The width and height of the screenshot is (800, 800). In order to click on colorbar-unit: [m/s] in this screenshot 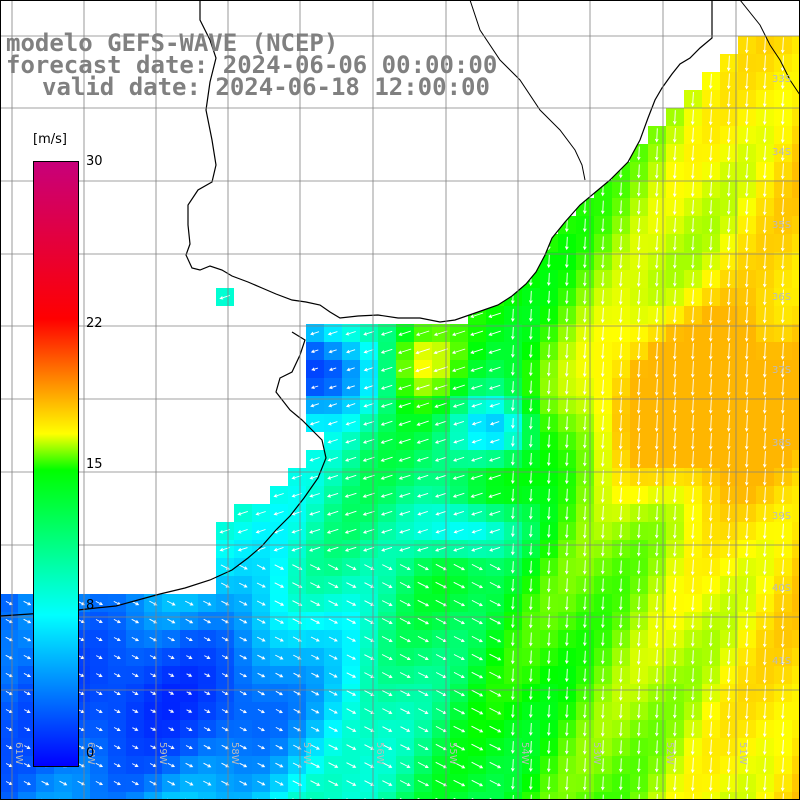, I will do `click(50, 139)`.